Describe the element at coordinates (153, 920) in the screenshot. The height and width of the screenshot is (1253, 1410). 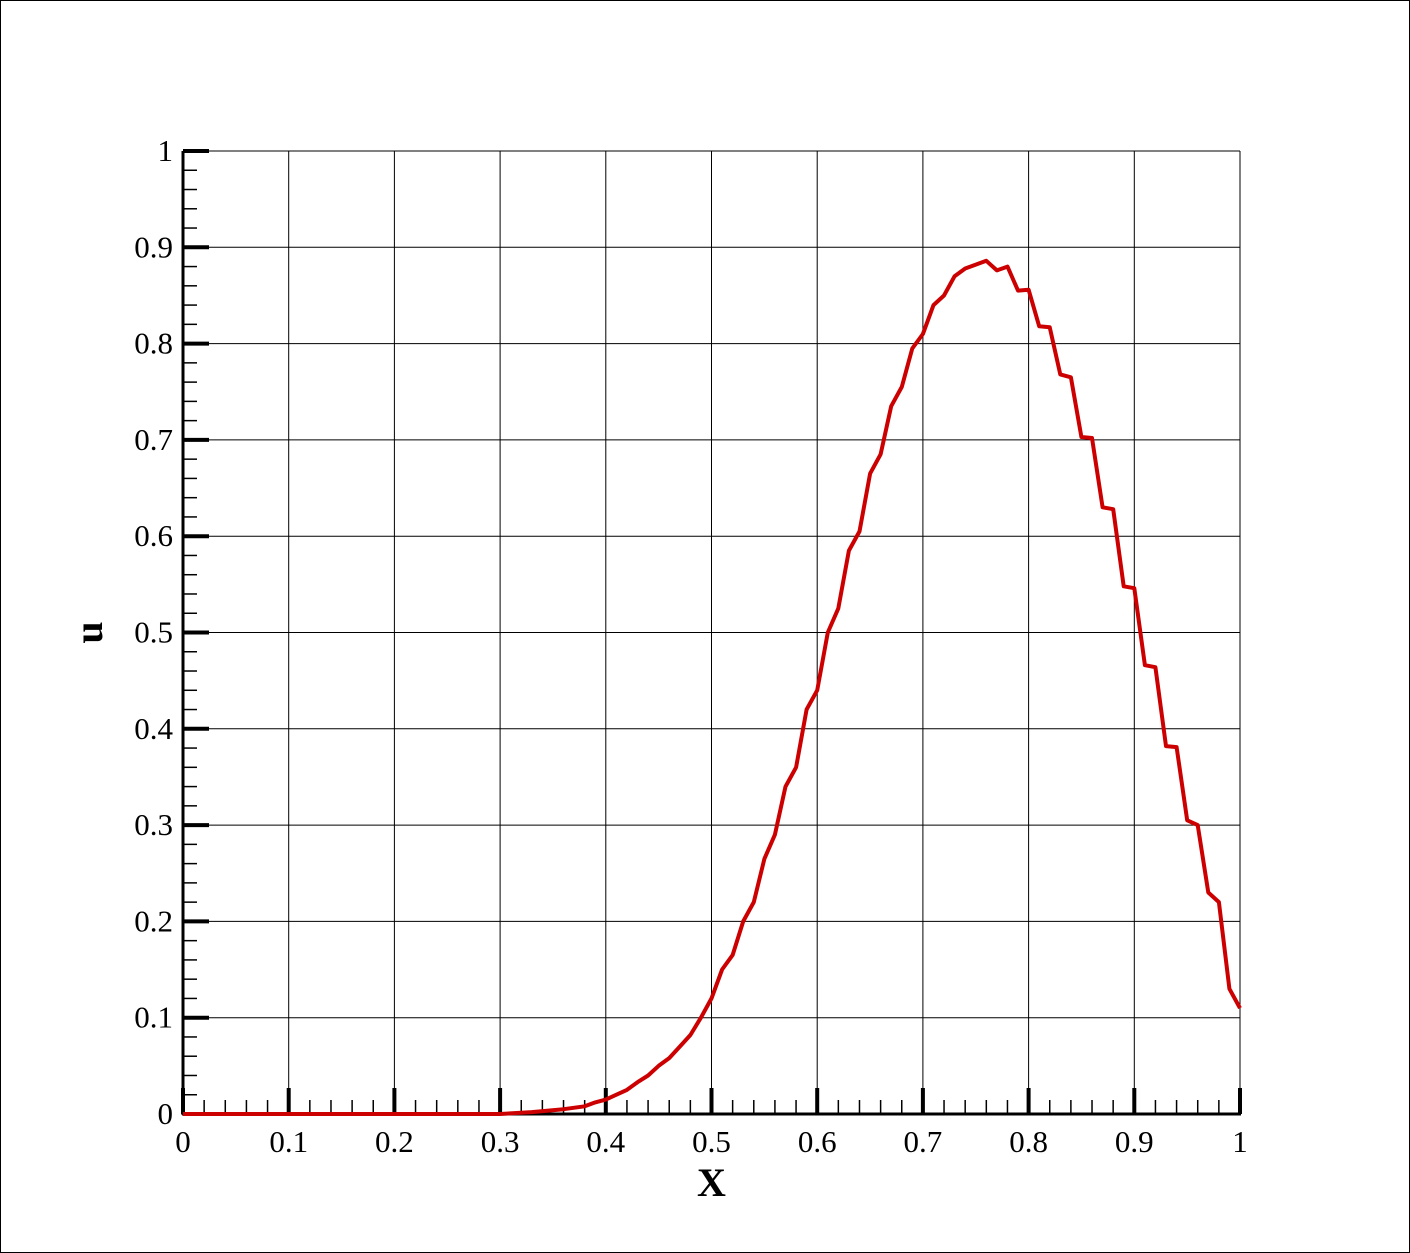
I see `y-tick-label: 0.2` at that location.